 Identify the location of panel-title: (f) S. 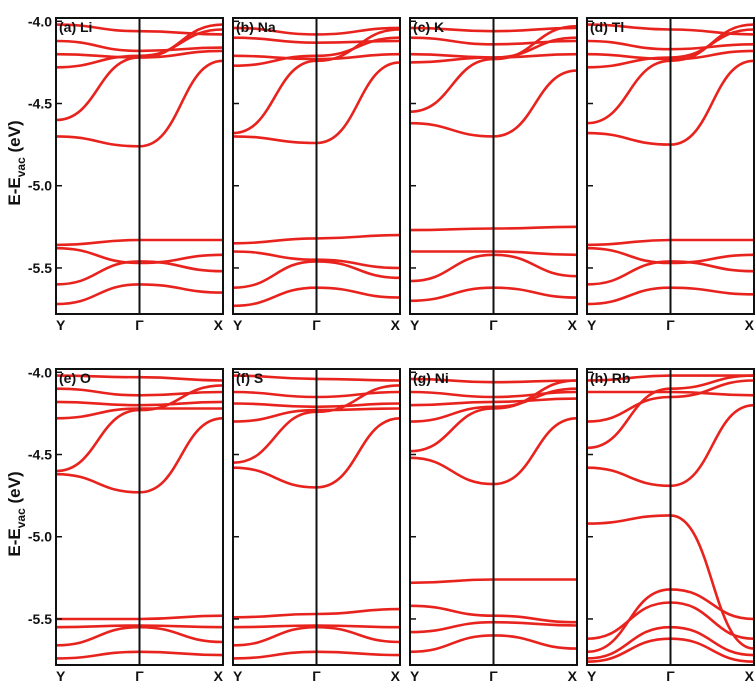
(249, 378).